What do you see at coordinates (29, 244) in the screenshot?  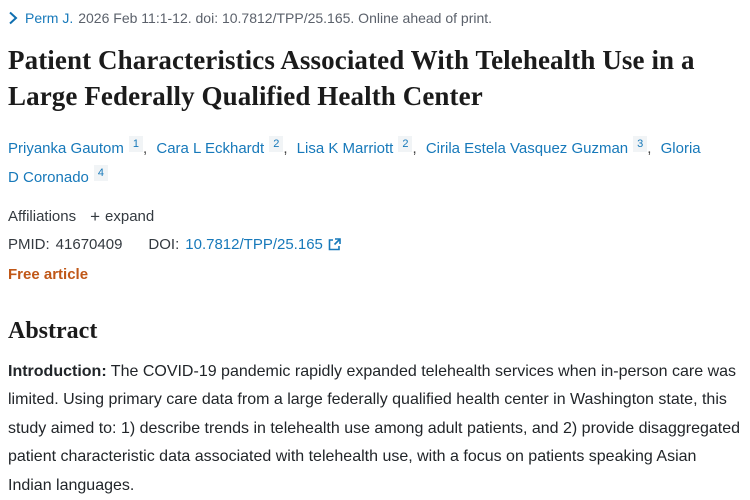 I see `pmid-label: PMID:` at bounding box center [29, 244].